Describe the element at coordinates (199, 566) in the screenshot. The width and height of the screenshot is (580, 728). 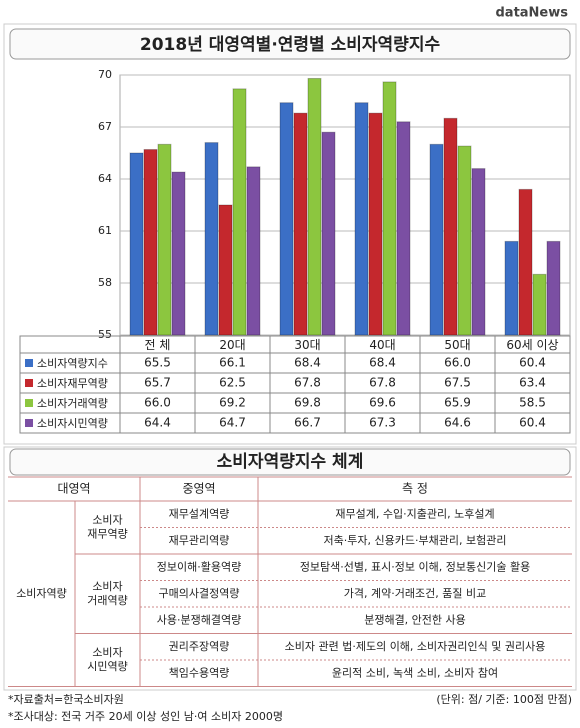
I see `sub-domain: 정보이해·활용역량` at that location.